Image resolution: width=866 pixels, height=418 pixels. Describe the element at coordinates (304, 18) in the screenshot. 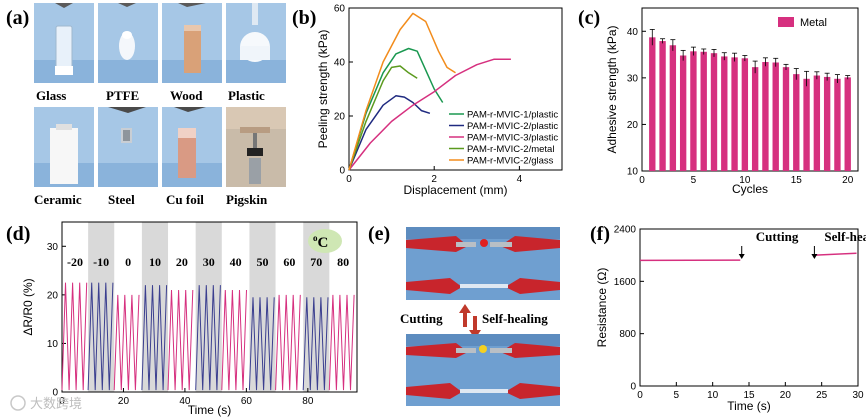

I see `panel-b-label: (b)` at that location.